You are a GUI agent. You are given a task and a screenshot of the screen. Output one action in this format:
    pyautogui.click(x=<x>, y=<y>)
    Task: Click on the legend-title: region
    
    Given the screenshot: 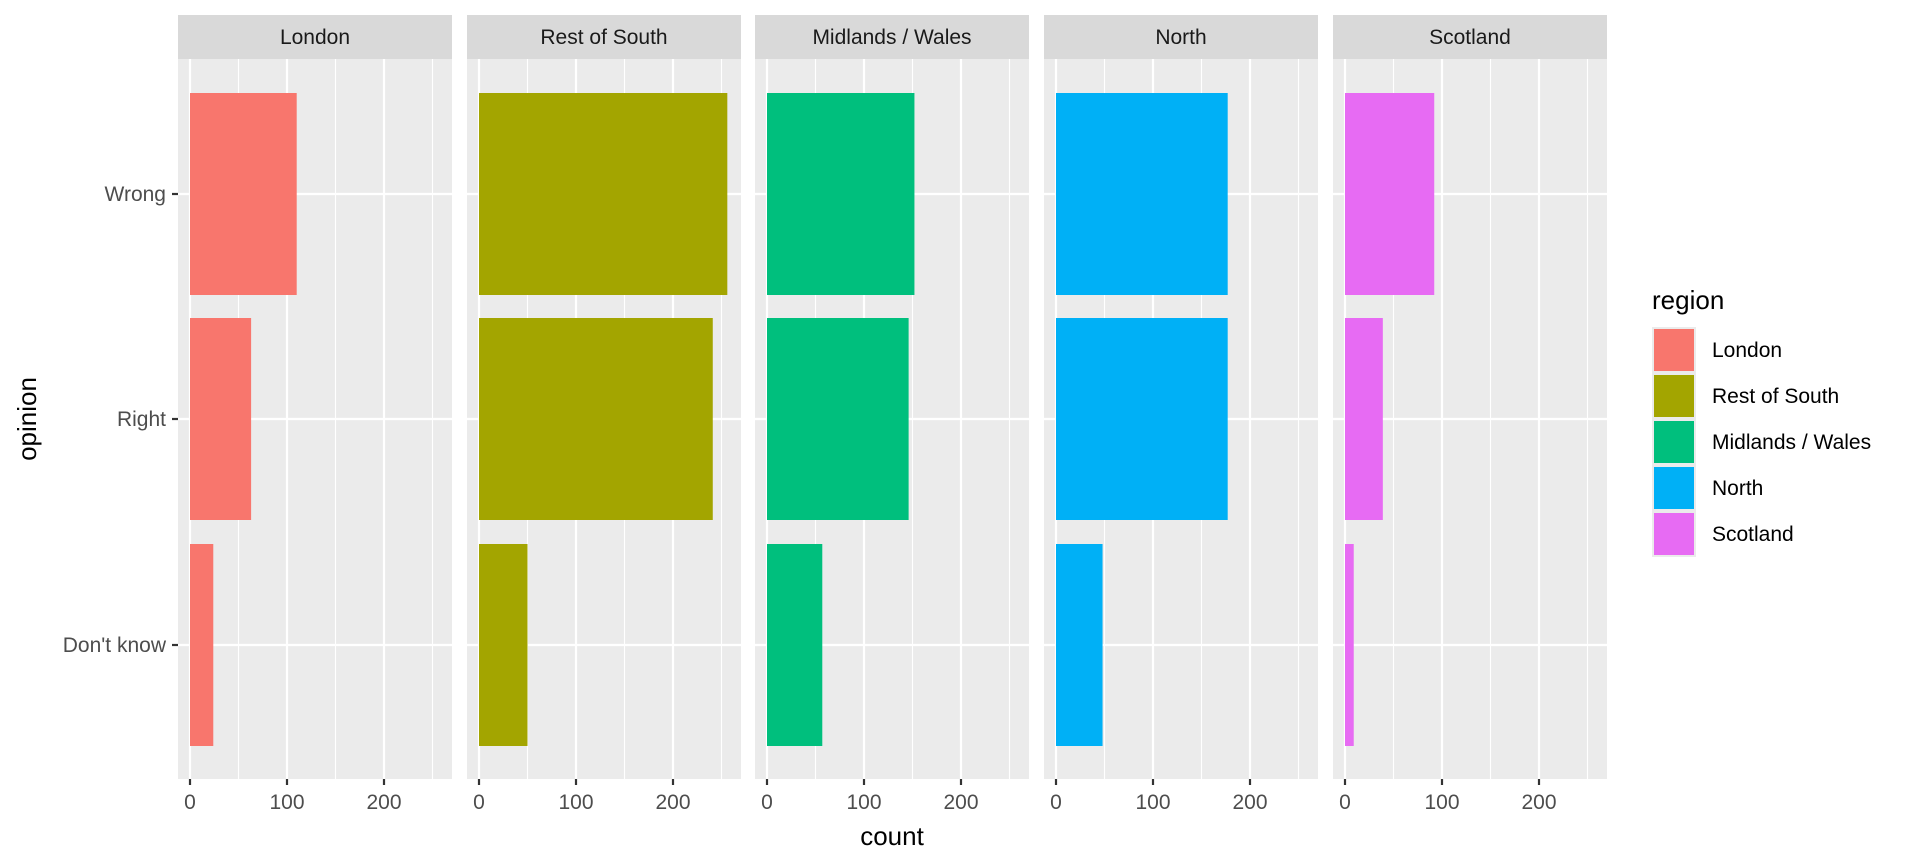 What is the action you would take?
    pyautogui.click(x=1688, y=300)
    